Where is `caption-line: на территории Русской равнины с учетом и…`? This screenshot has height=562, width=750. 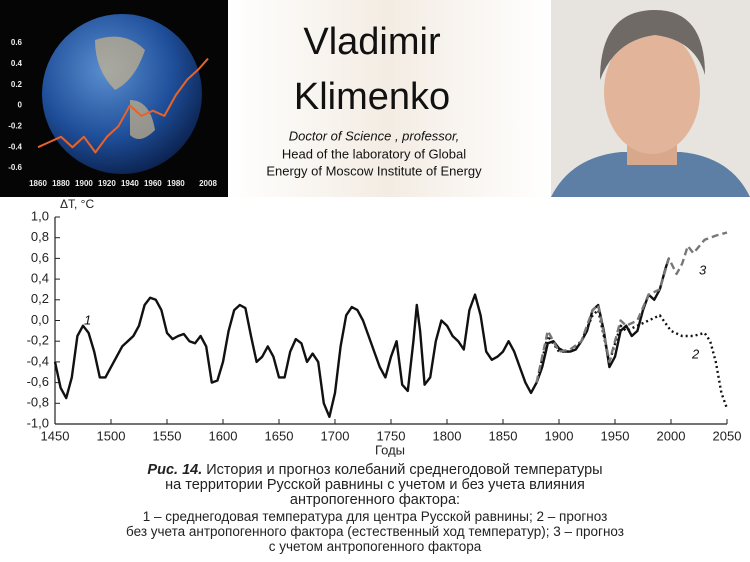 caption-line: на территории Русской равнины с учетом и… is located at coordinates (375, 485).